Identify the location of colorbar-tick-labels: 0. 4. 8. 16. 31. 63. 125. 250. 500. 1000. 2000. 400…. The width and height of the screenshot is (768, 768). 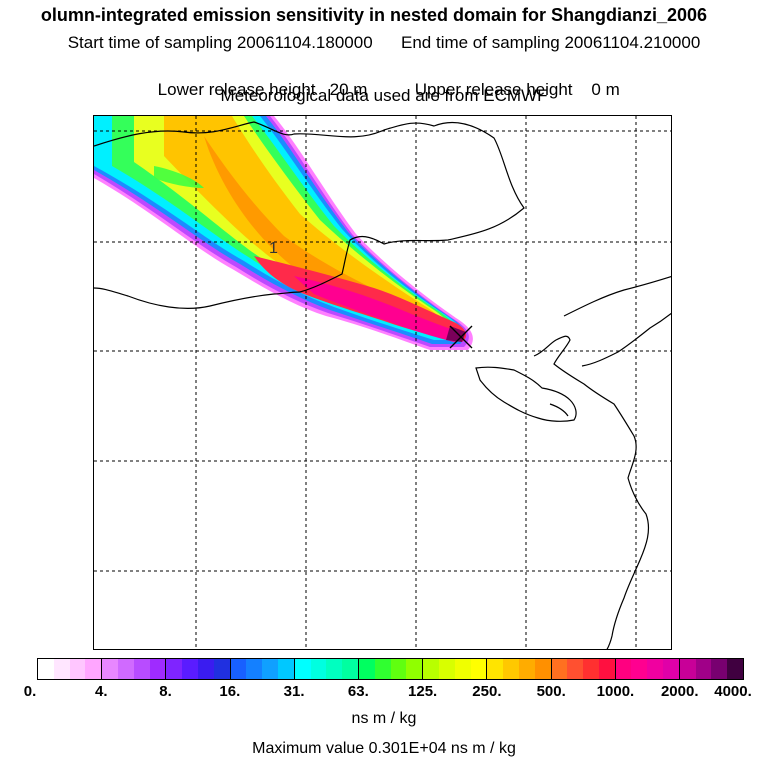
(384, 693).